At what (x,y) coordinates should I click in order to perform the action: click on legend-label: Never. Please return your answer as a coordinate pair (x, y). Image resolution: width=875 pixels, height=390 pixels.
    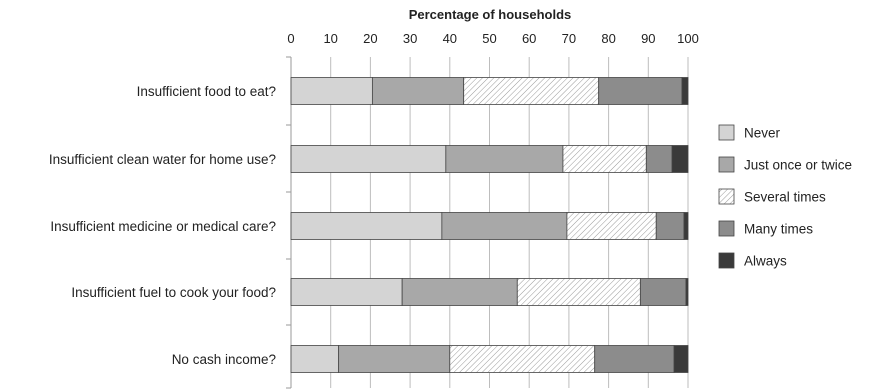
    Looking at the image, I should click on (762, 133).